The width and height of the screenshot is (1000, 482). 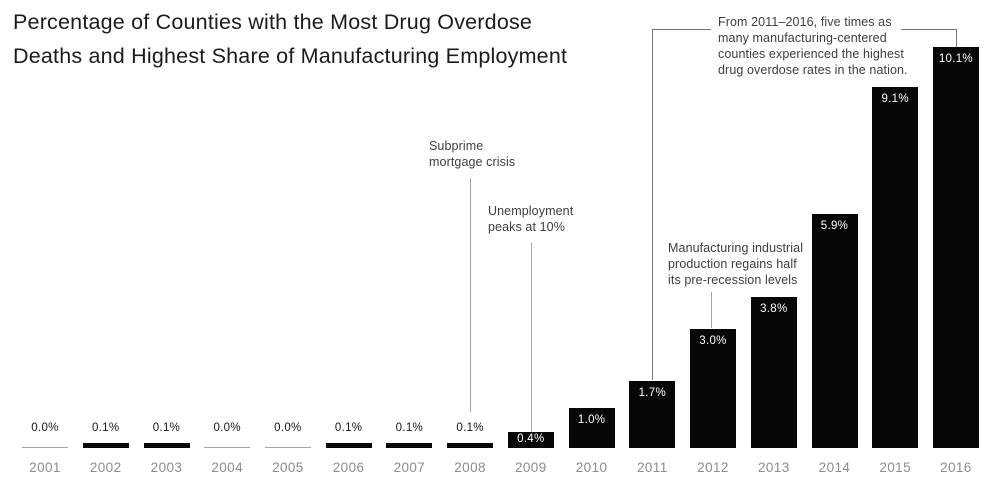 What do you see at coordinates (470, 295) in the screenshot?
I see `annotation-subprime-leader-line` at bounding box center [470, 295].